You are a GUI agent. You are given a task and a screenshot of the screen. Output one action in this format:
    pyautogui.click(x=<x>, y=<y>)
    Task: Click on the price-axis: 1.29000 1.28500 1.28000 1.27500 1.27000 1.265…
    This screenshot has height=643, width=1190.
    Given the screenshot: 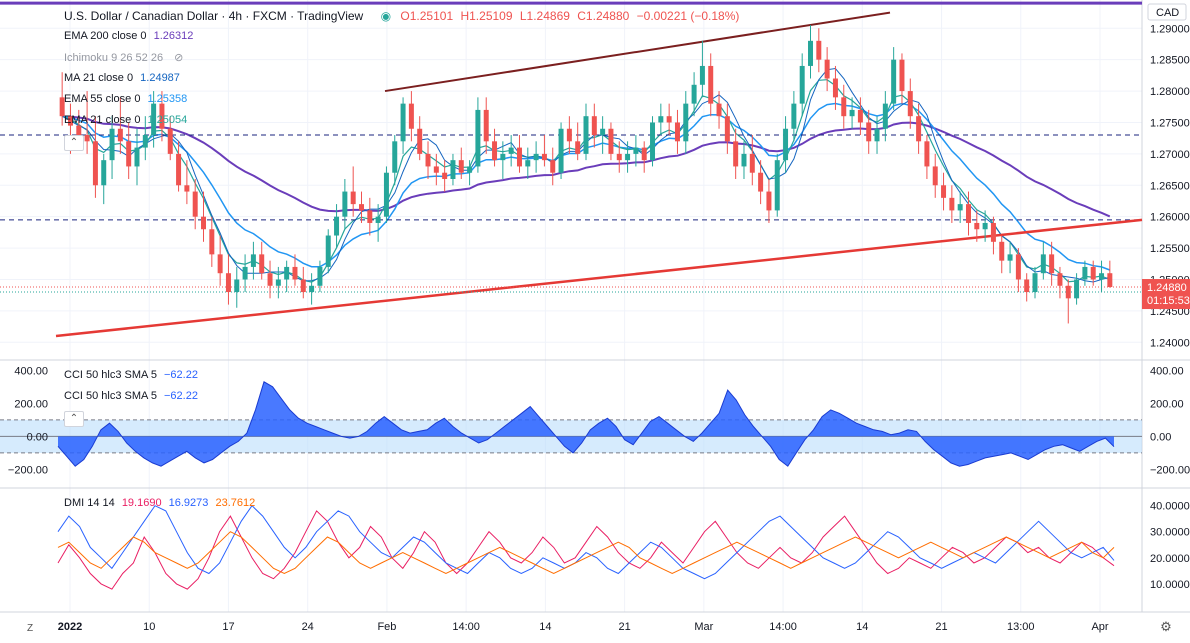 What is the action you would take?
    pyautogui.click(x=1166, y=176)
    